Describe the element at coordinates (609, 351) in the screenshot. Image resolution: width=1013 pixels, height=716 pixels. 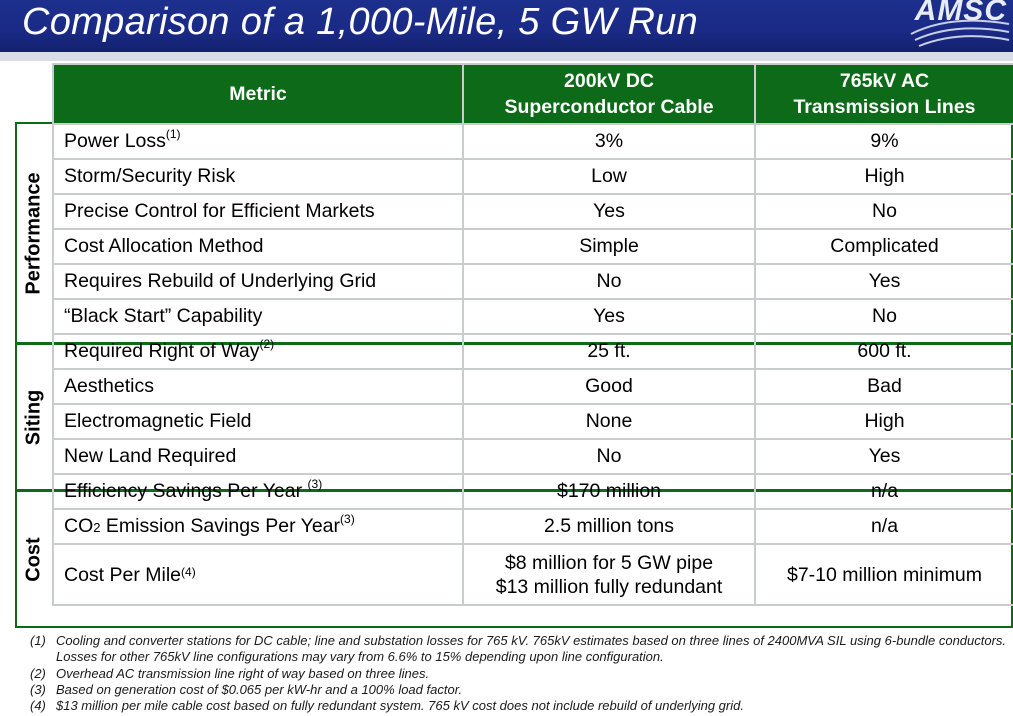
I see `dc-value: 25 ft.` at that location.